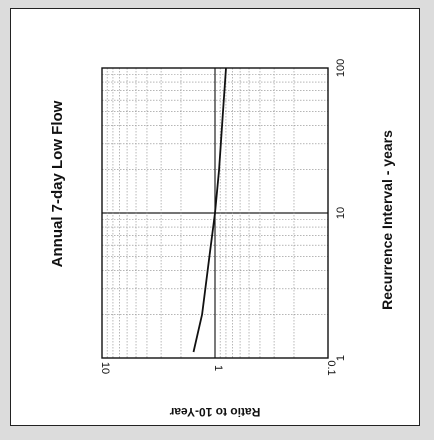  What do you see at coordinates (57, 183) in the screenshot?
I see `chart-title: Annual 7-day Low Flow` at bounding box center [57, 183].